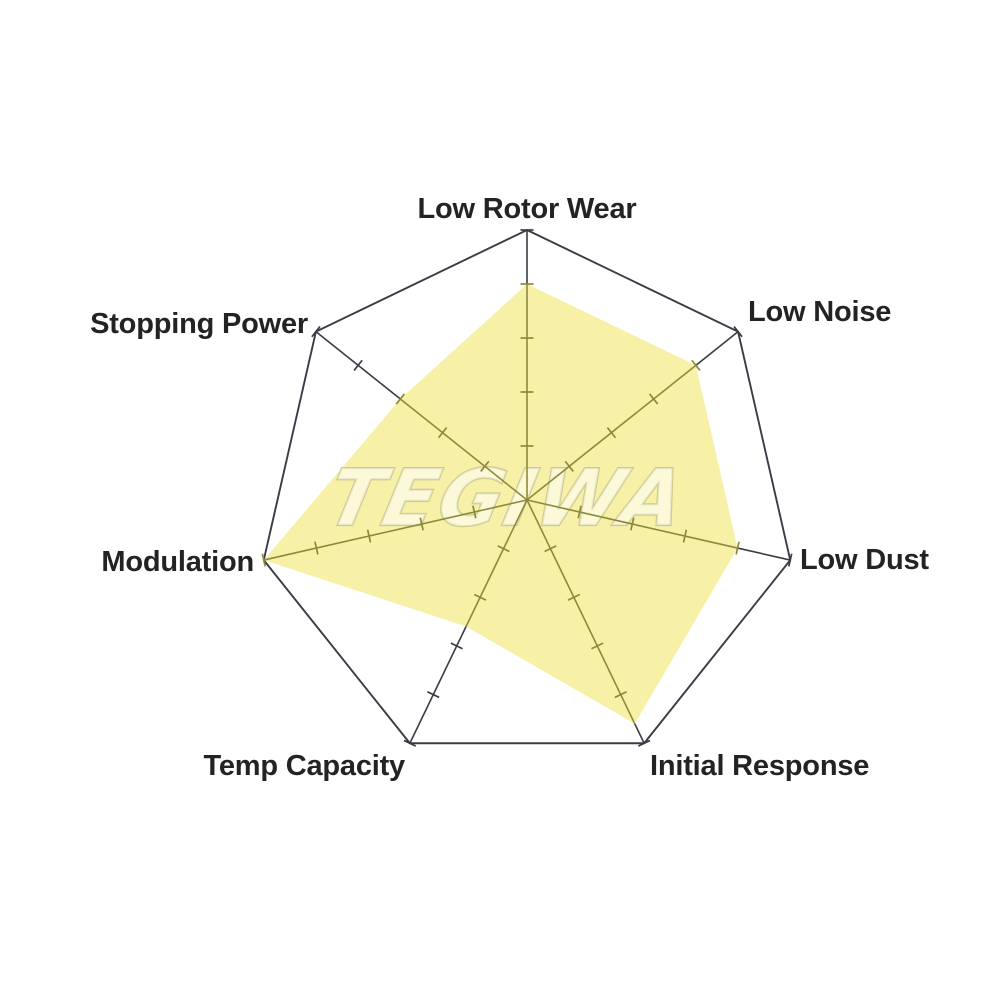 The width and height of the screenshot is (1000, 1000). Describe the element at coordinates (864, 560) in the screenshot. I see `axis-label-low-dust: Low Dust` at that location.